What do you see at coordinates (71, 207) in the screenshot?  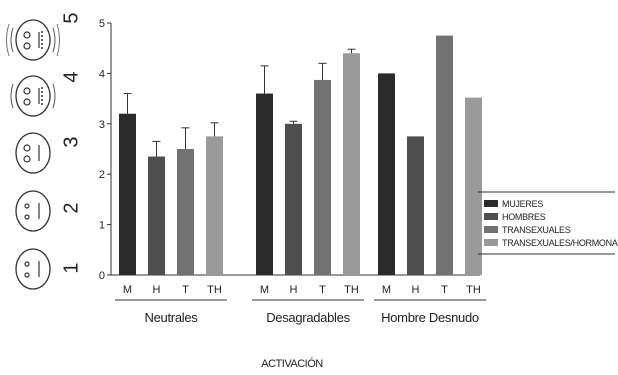 I see `scale-label: 2` at bounding box center [71, 207].